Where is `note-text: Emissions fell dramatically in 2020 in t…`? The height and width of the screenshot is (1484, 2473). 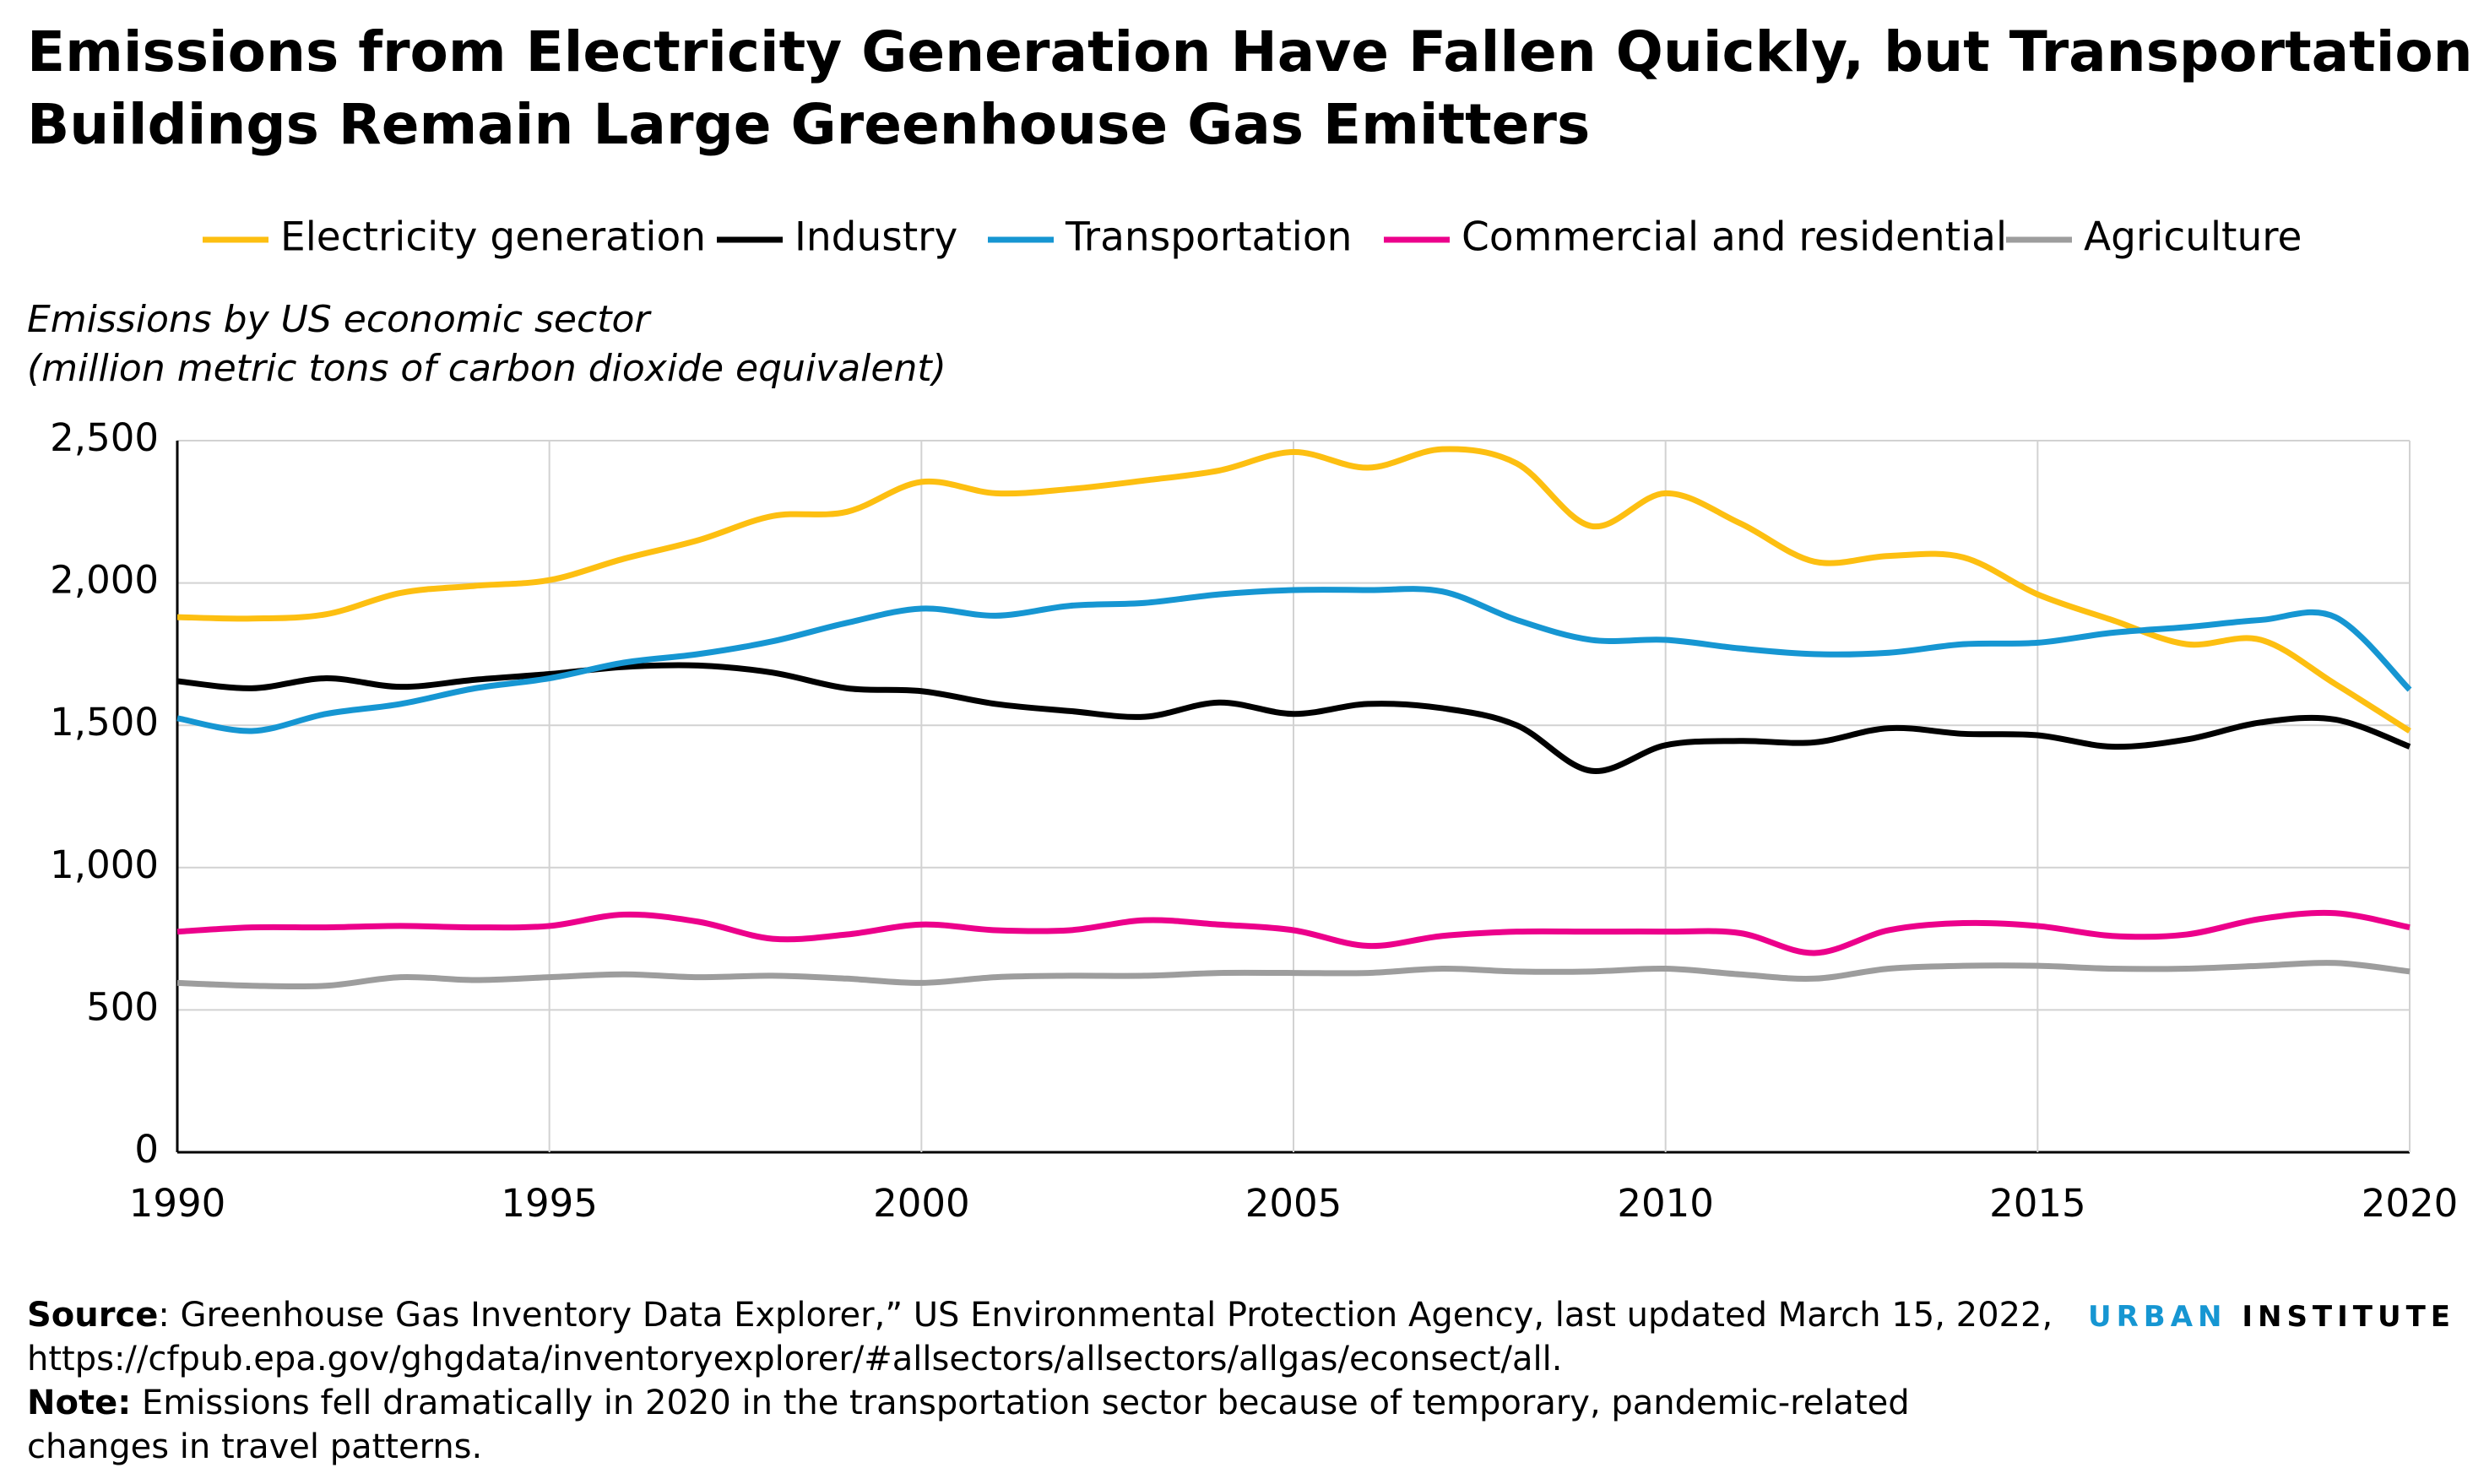
note-text: Emissions fell dramatically in 2020 in t… is located at coordinates (1020, 1403).